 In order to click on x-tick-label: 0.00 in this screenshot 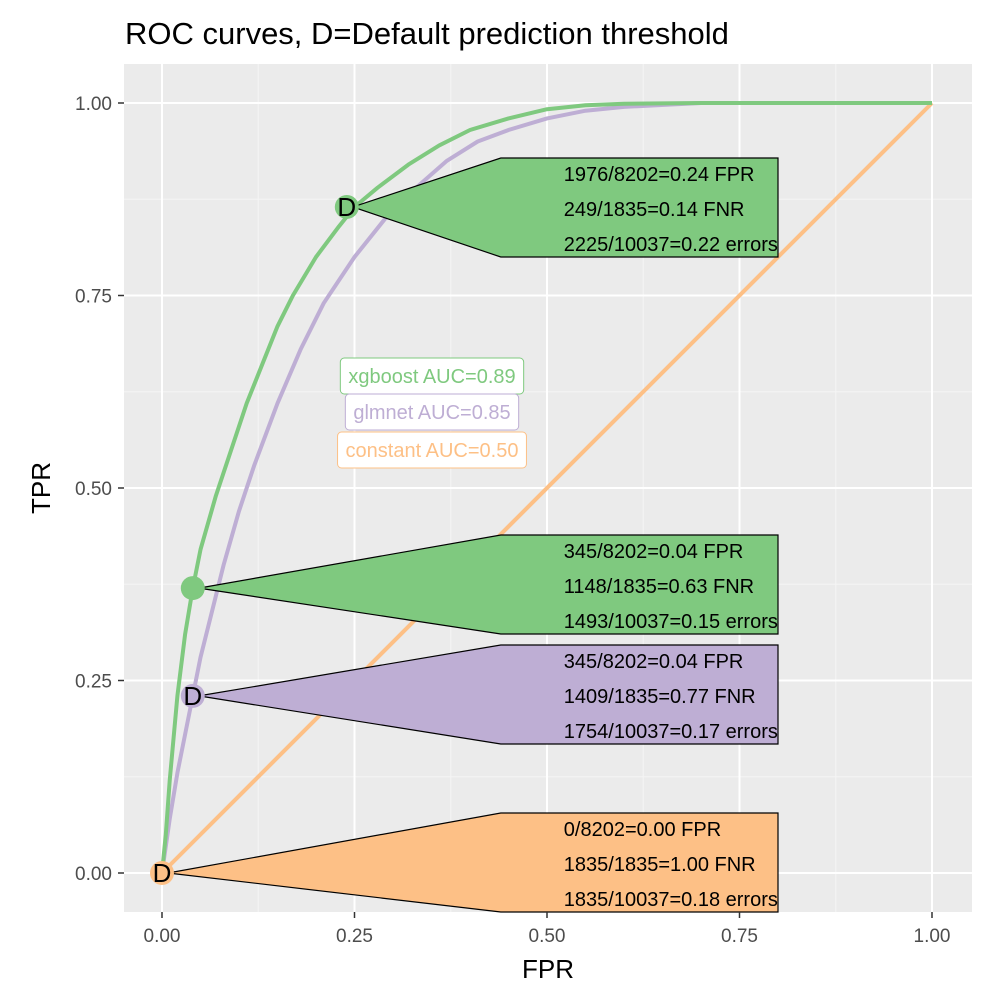, I will do `click(162, 936)`.